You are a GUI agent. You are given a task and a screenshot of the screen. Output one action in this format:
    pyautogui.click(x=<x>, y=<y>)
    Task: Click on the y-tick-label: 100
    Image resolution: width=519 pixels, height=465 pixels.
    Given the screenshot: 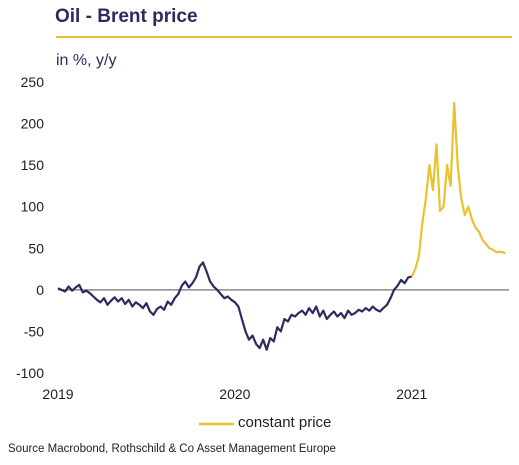 What is the action you would take?
    pyautogui.click(x=33, y=207)
    